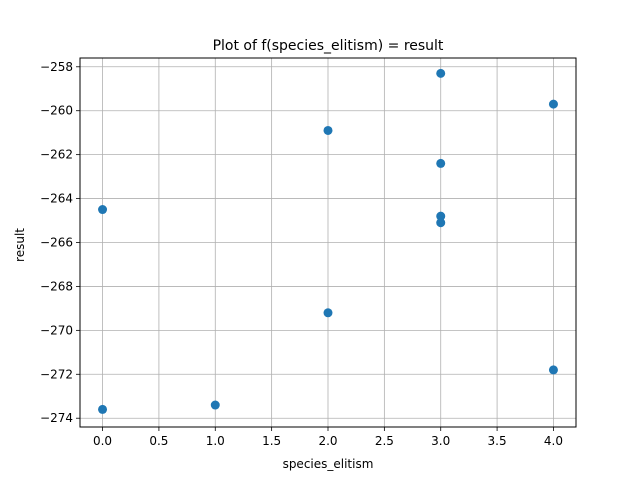 This screenshot has width=640, height=480. I want to click on x-tick-label: 4.0, so click(553, 441).